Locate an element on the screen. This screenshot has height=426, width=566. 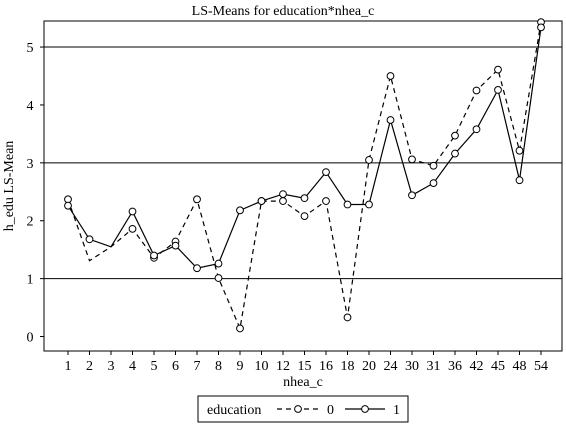
x-tick-label: 5 is located at coordinates (154, 366).